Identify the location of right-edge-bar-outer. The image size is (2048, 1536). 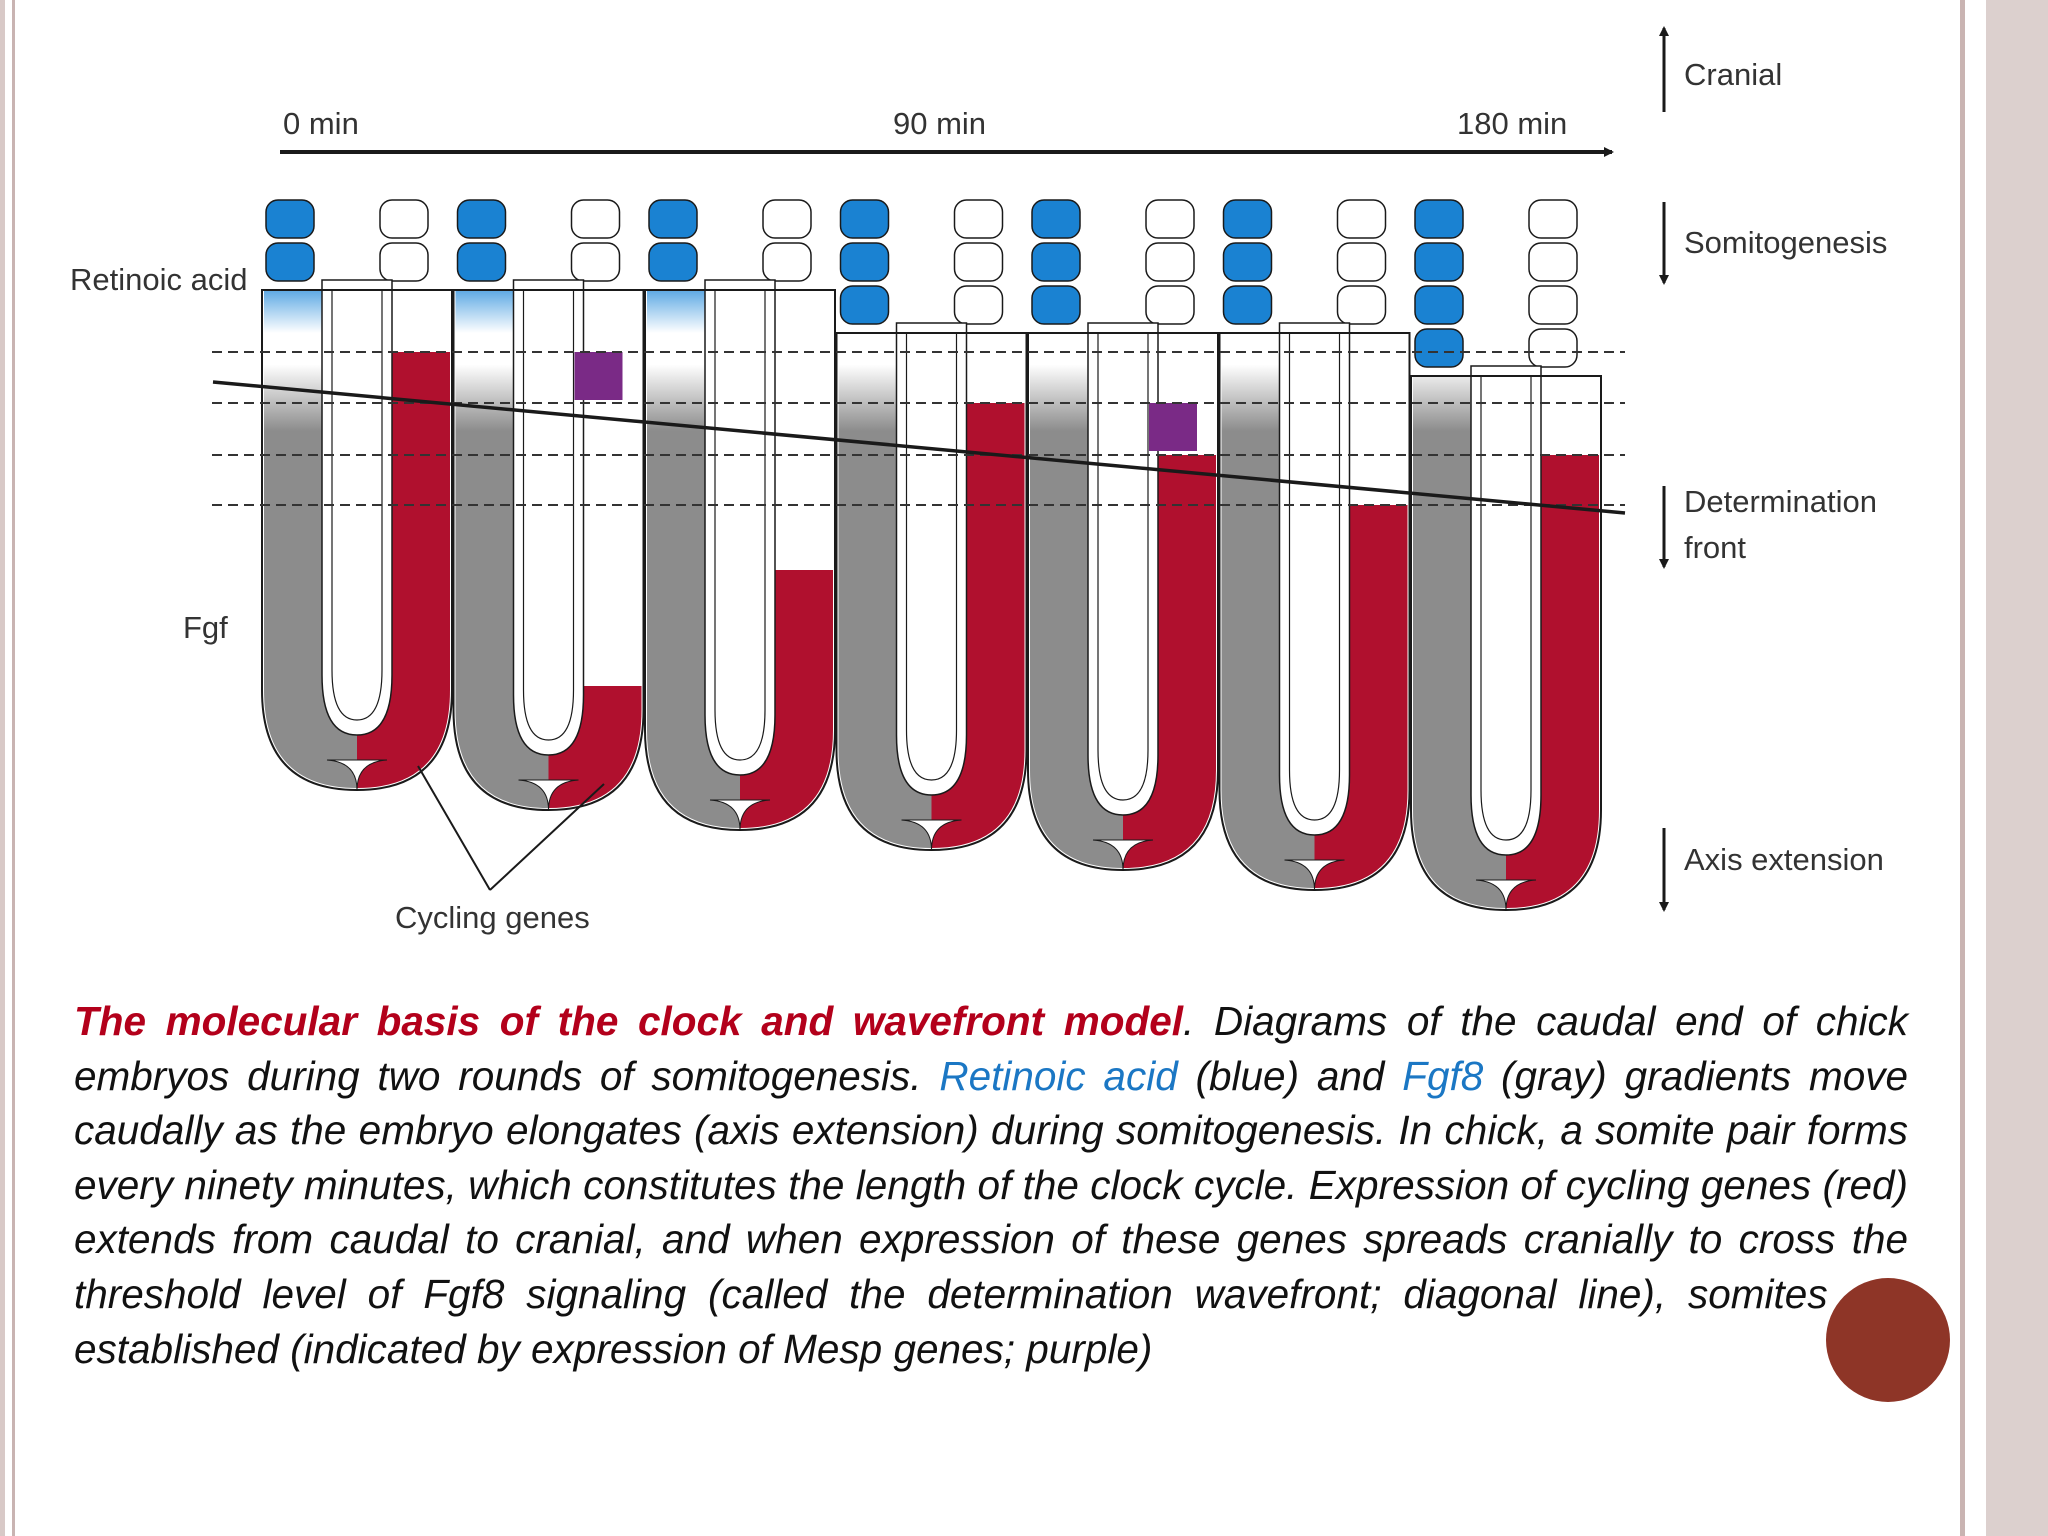
(2017, 768).